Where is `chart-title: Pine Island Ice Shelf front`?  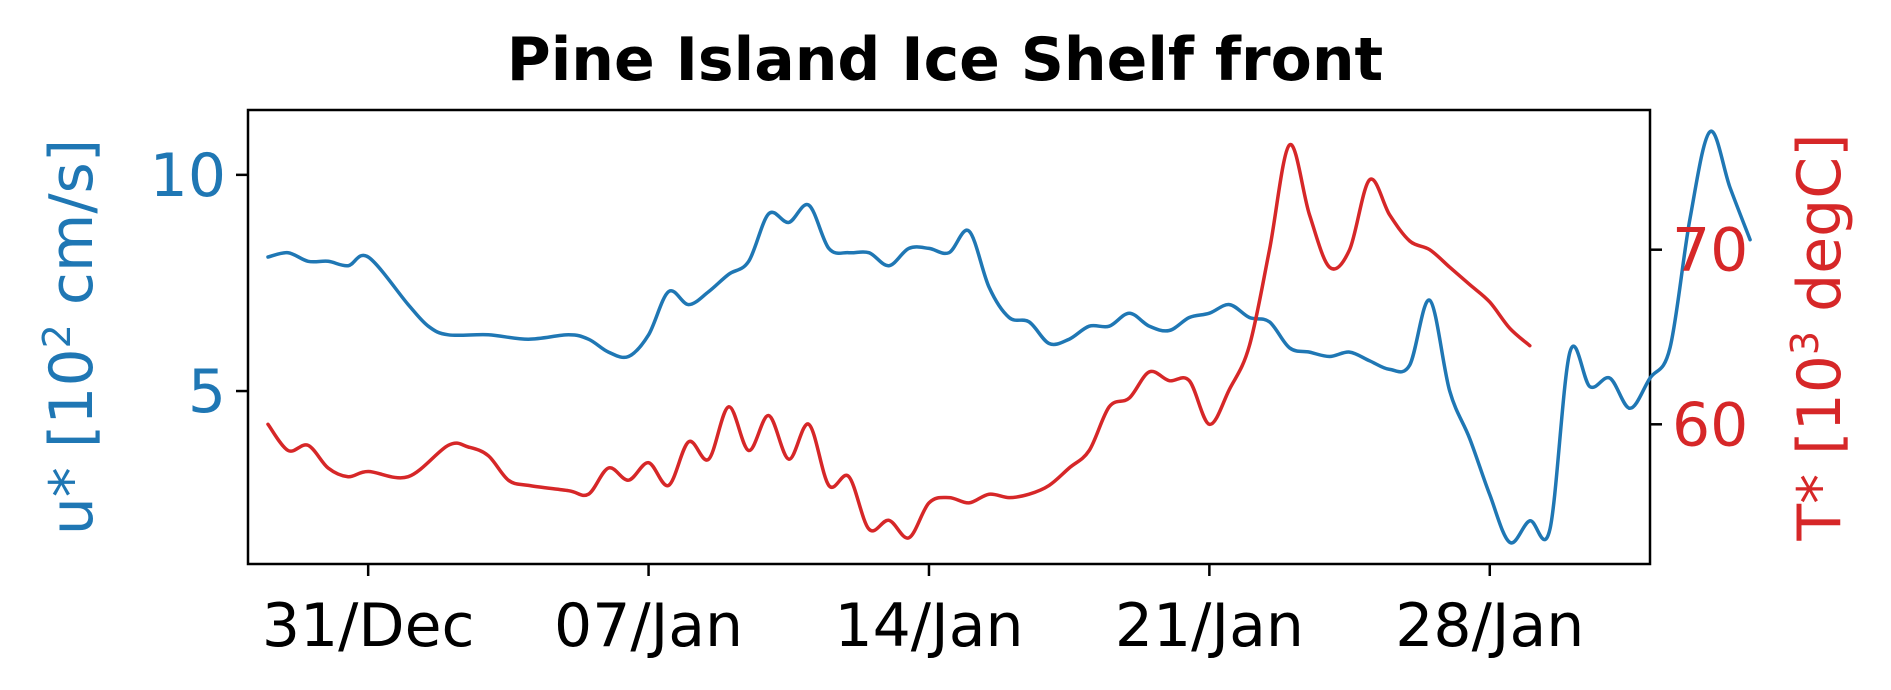 chart-title: Pine Island Ice Shelf front is located at coordinates (945, 60).